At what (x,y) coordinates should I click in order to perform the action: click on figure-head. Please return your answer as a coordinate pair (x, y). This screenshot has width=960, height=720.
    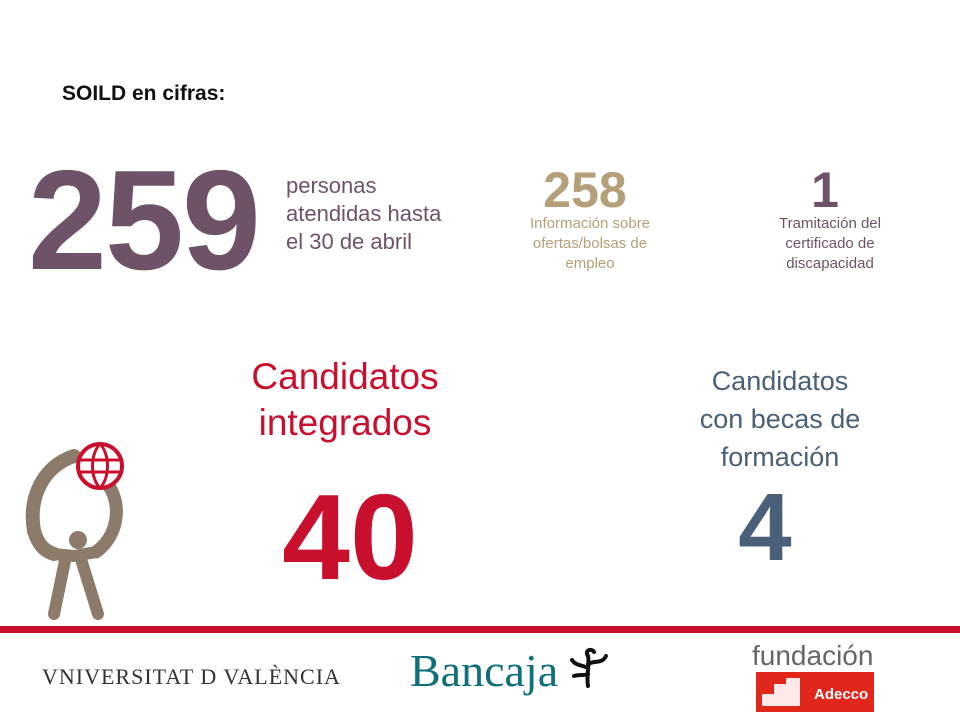
    Looking at the image, I should click on (78, 540).